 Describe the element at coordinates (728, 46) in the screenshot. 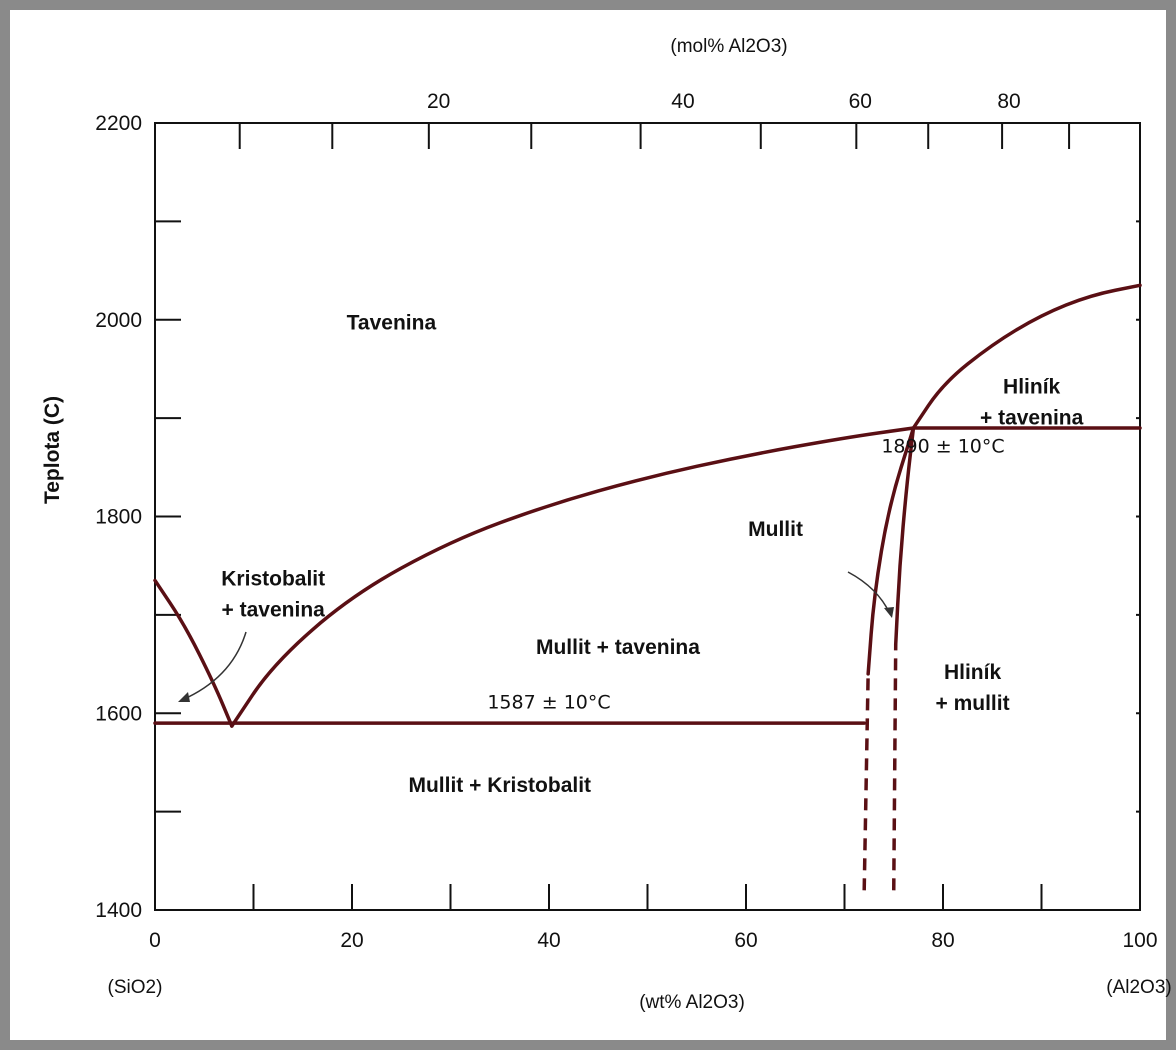

I see `x2-axis-title: (mol% Al2O3)` at that location.